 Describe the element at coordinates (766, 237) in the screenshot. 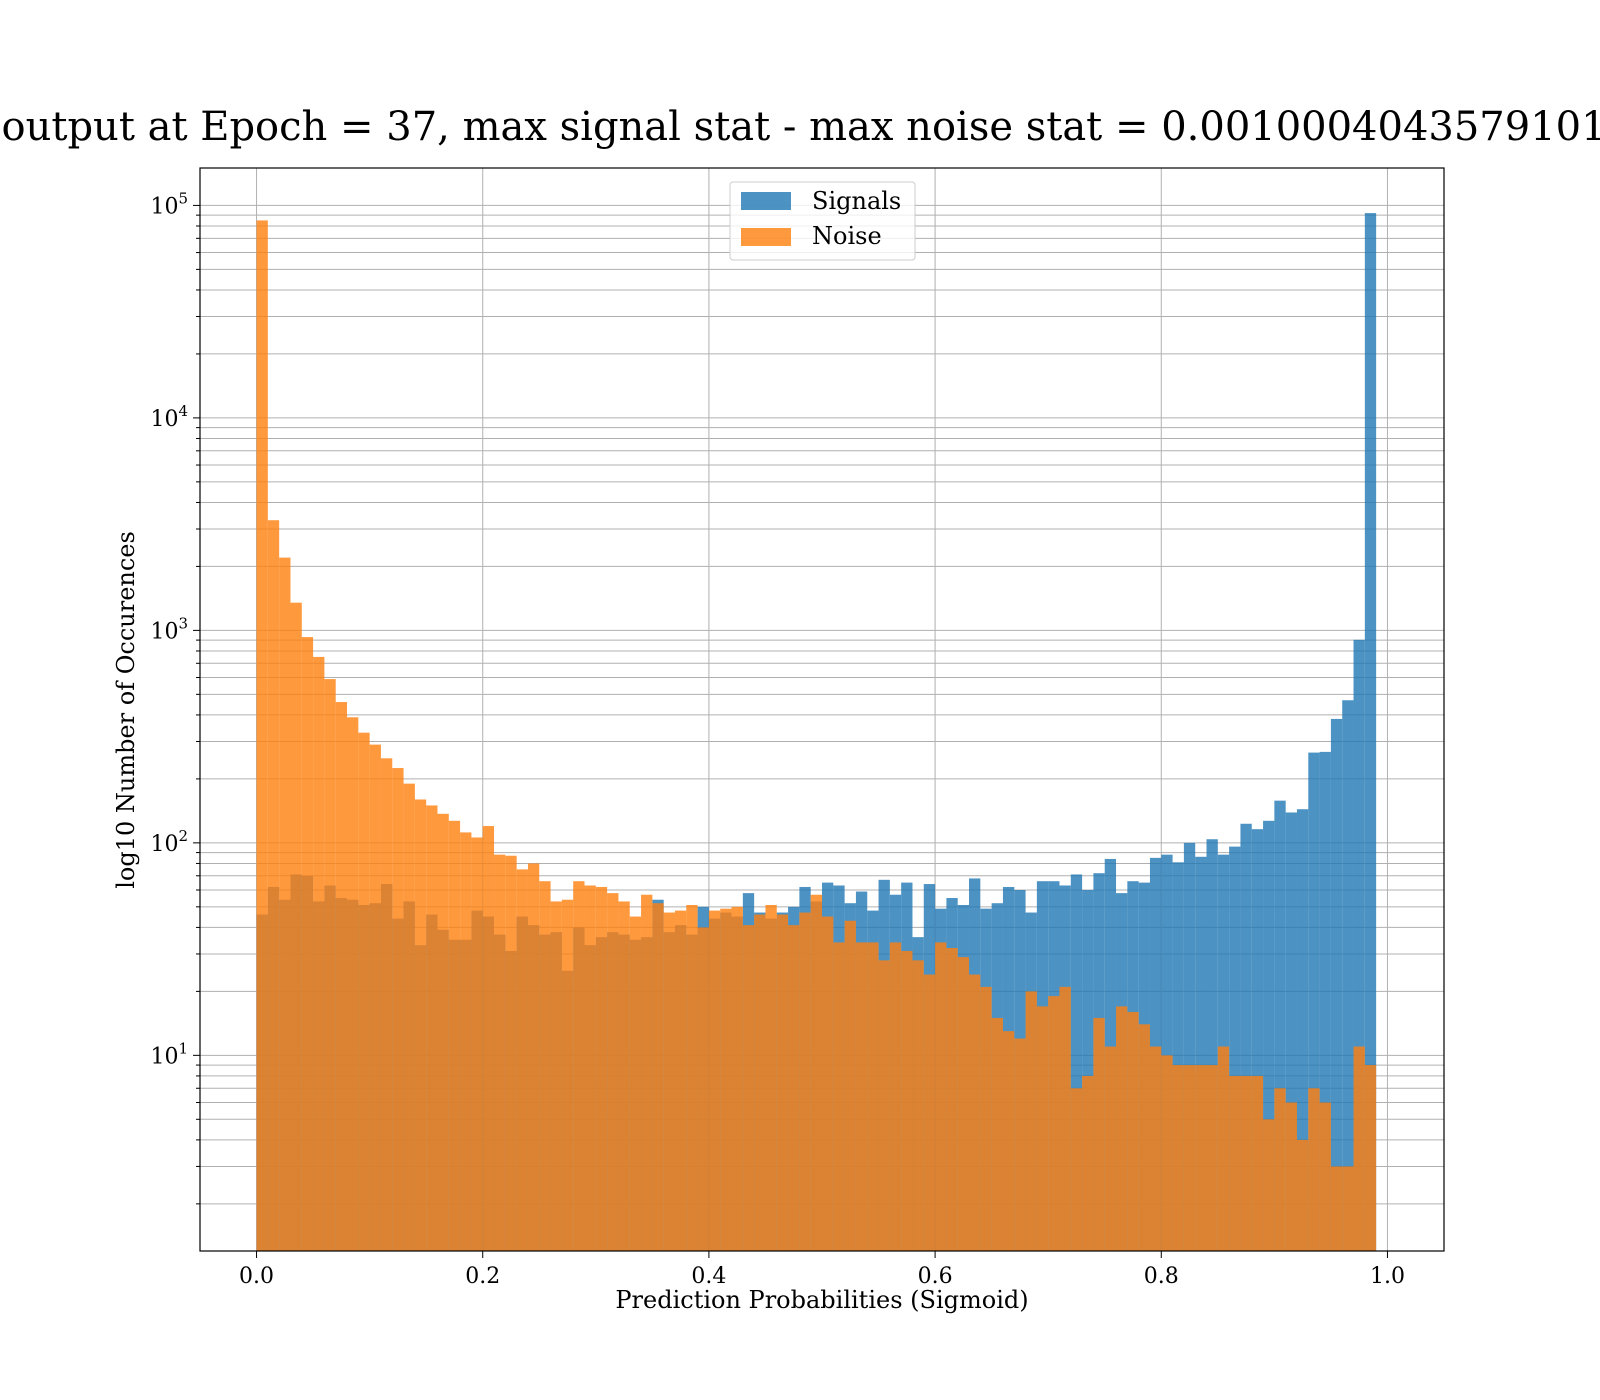

I see `legend-swatch-noise` at that location.